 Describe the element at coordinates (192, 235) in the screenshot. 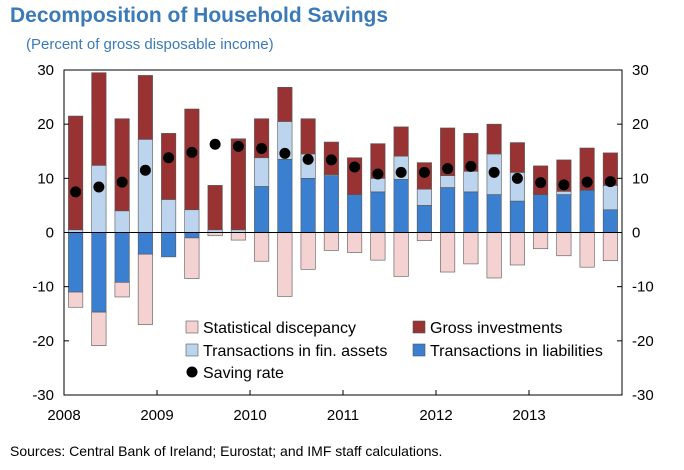

I see `bar-transactions-in-liabilities-2009q2` at that location.